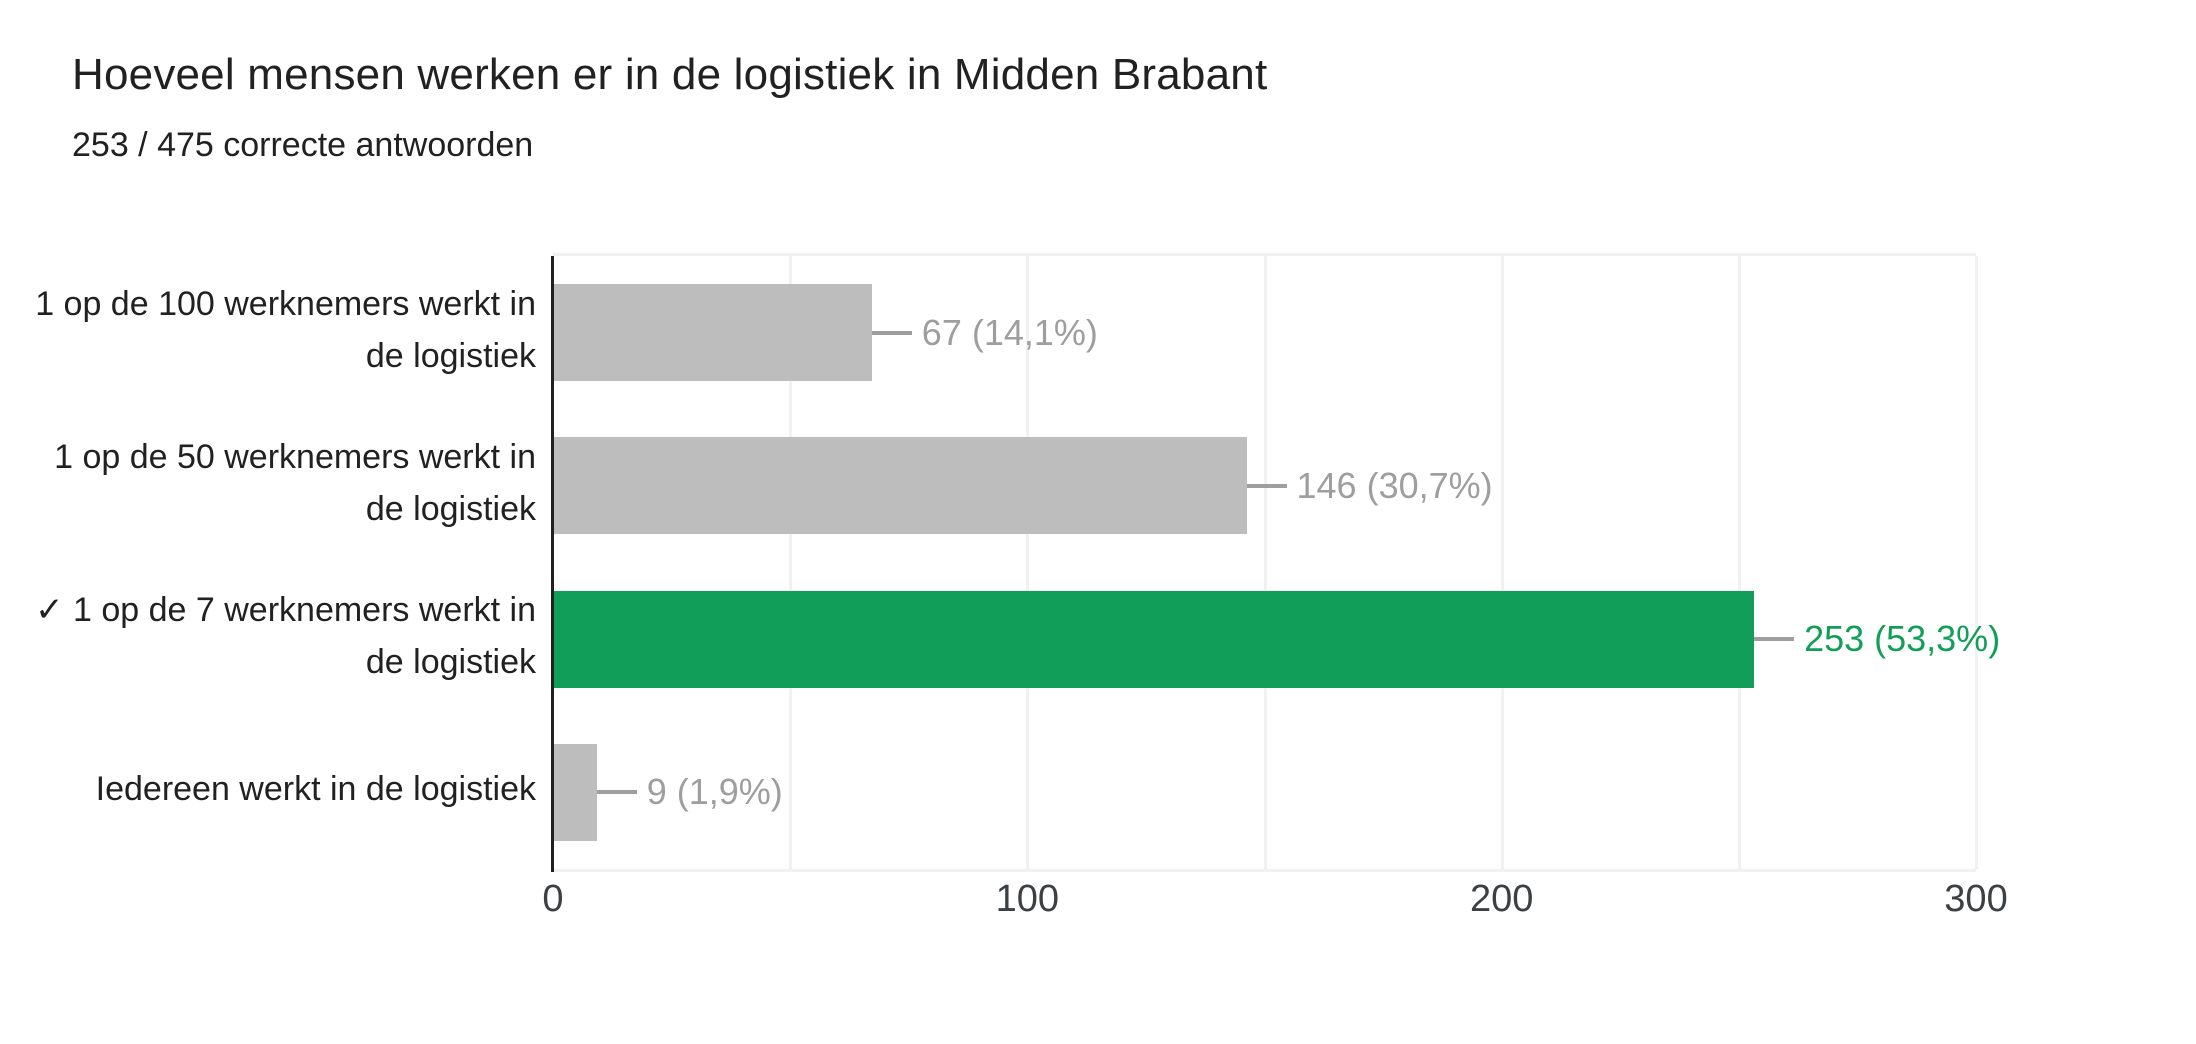 This screenshot has height=1044, width=2196. What do you see at coordinates (295, 456) in the screenshot?
I see `category-label-line: 1 op de 50 werknemers werkt in` at bounding box center [295, 456].